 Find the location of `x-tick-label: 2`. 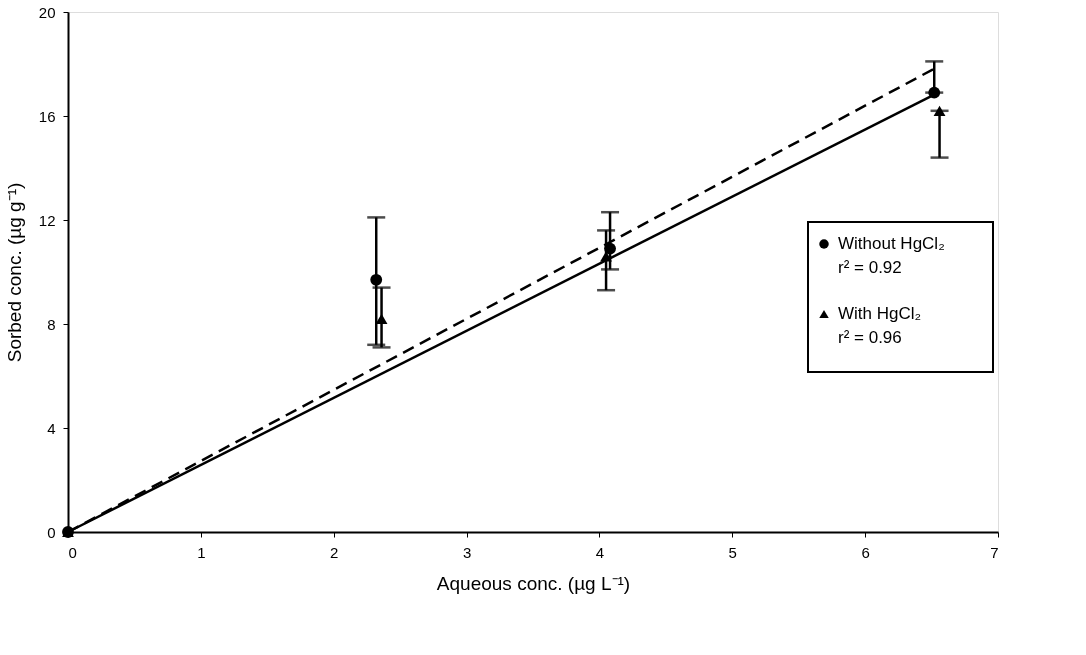

x-tick-label: 2 is located at coordinates (334, 552).